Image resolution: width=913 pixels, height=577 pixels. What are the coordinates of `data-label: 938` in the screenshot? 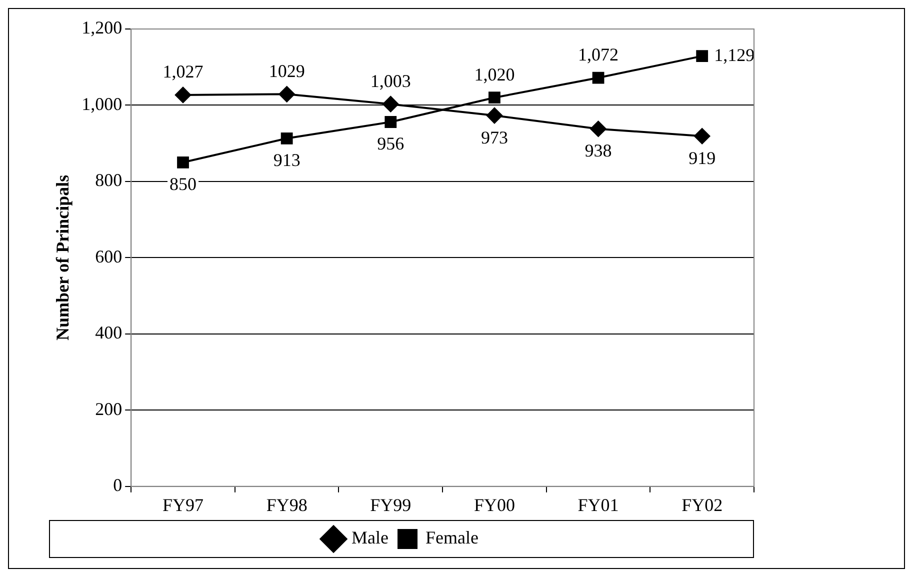 It's located at (598, 150).